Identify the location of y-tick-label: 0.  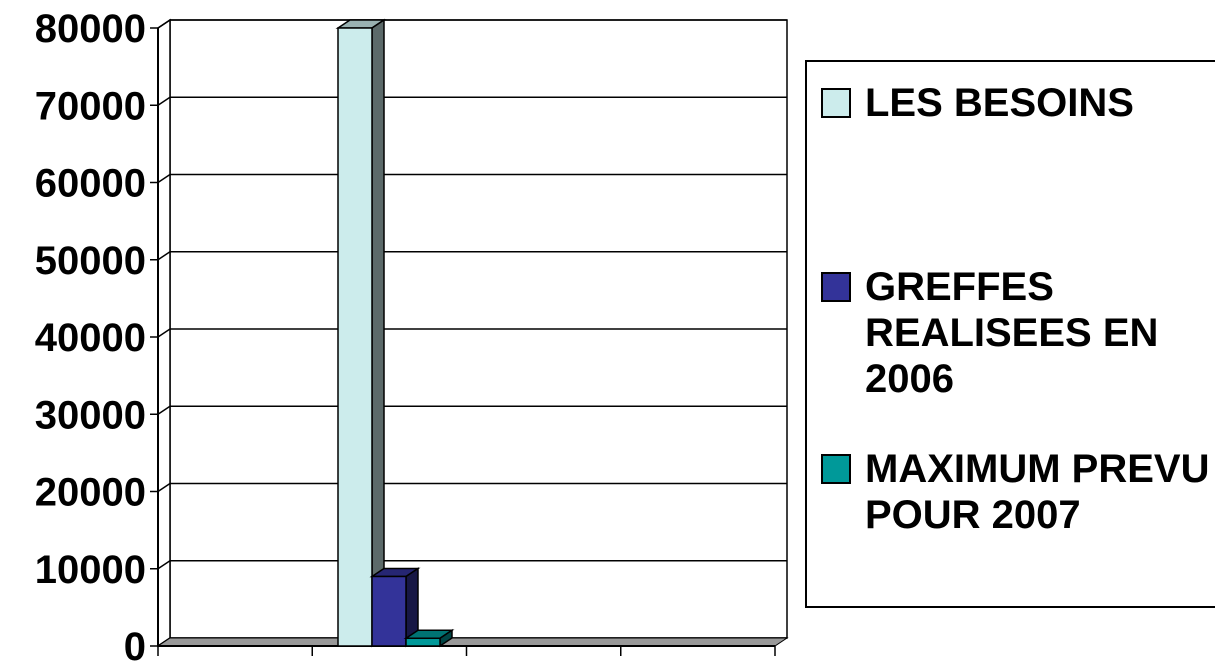
(135, 644).